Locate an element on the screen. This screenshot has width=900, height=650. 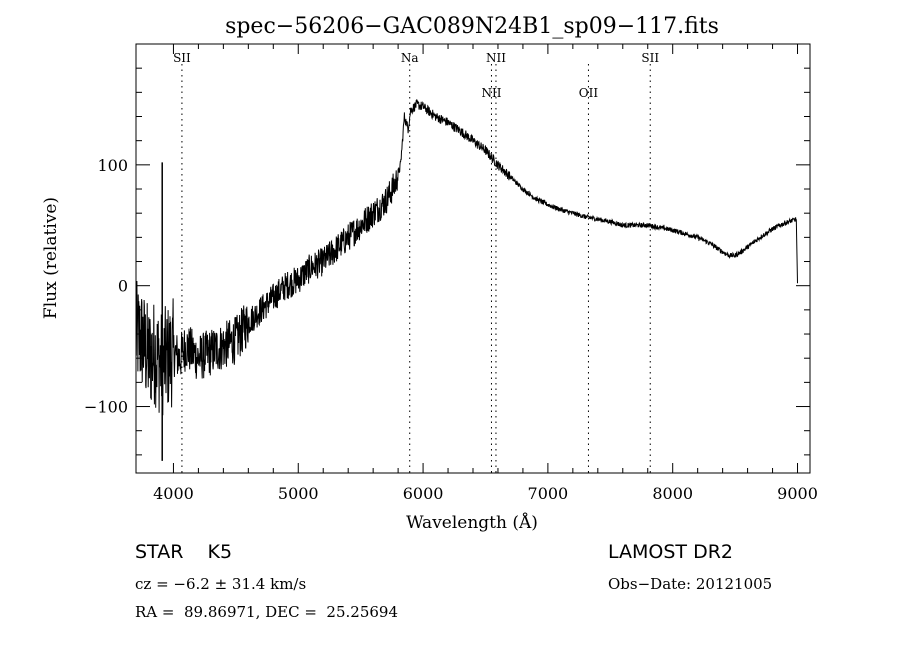
reference-line-label: OII is located at coordinates (589, 93).